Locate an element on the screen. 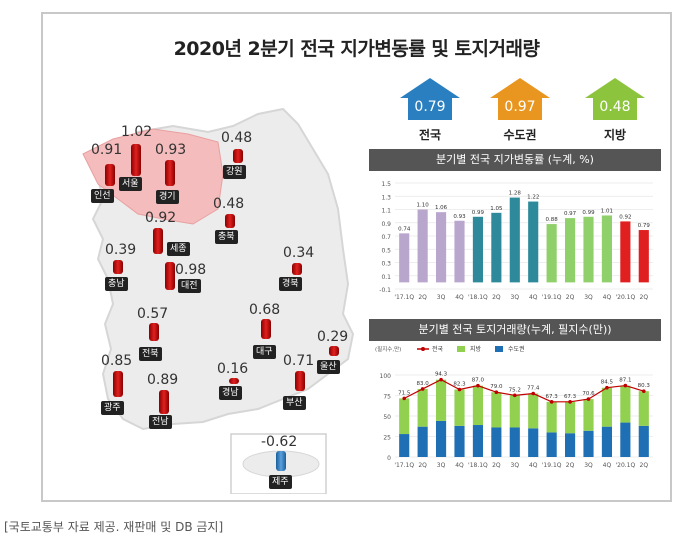  legend-swatch-dot is located at coordinates (423, 349).